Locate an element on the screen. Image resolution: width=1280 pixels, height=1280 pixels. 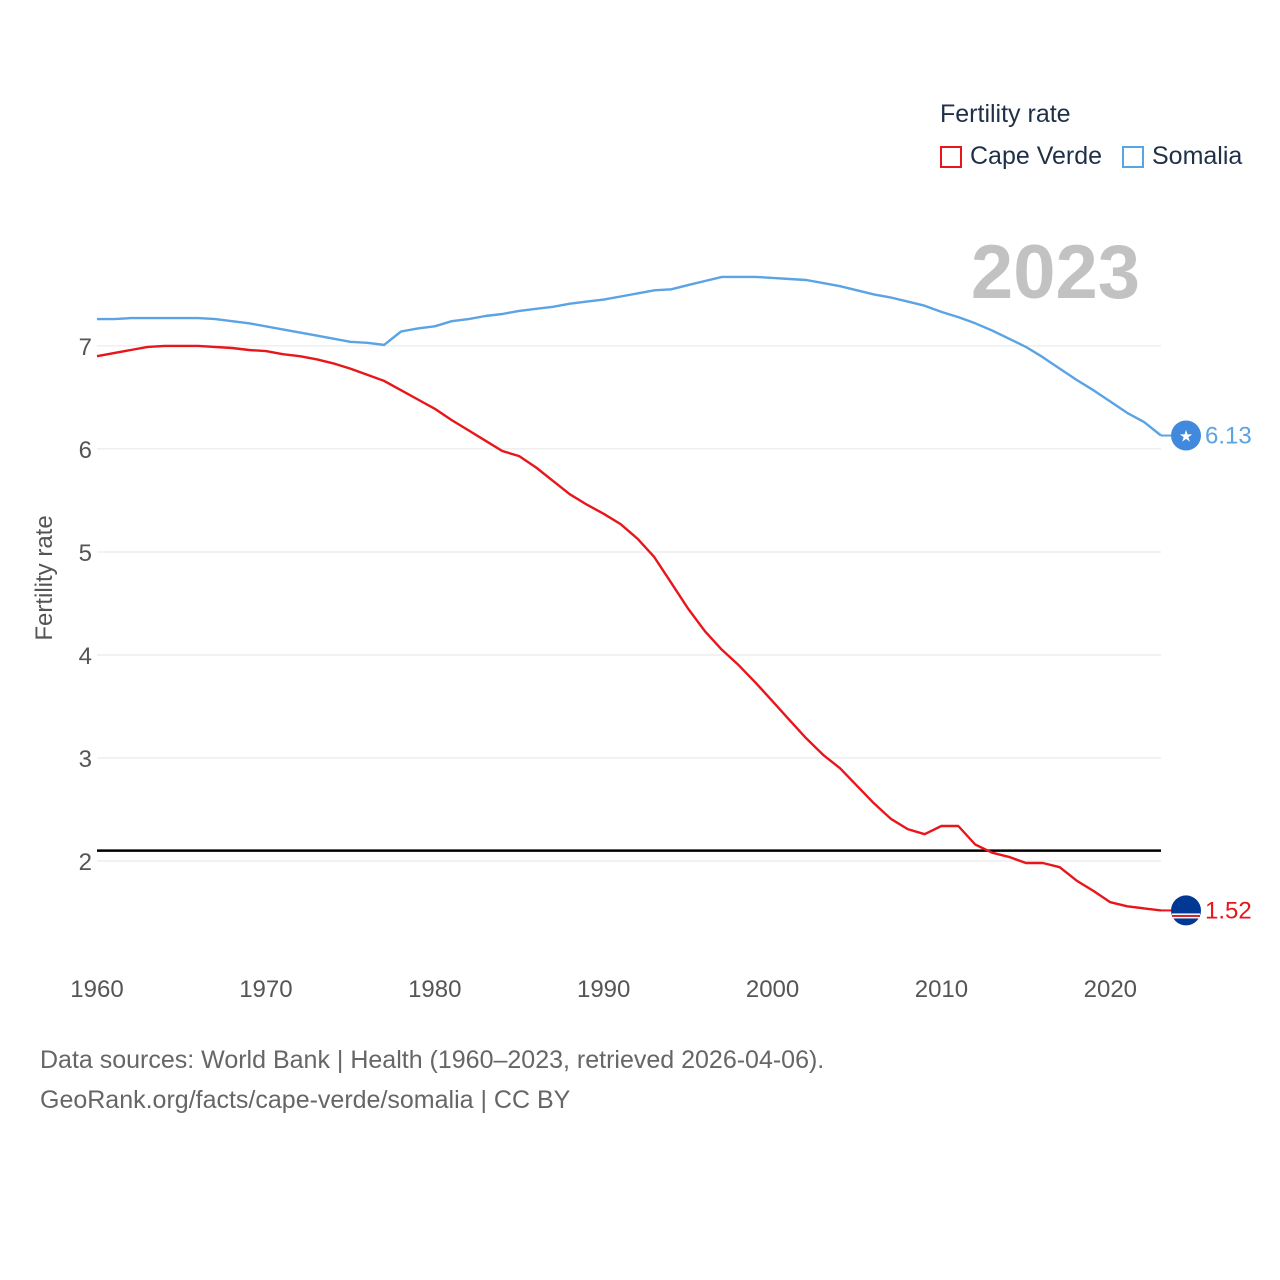
flag-red-stripe is located at coordinates (1186, 915).